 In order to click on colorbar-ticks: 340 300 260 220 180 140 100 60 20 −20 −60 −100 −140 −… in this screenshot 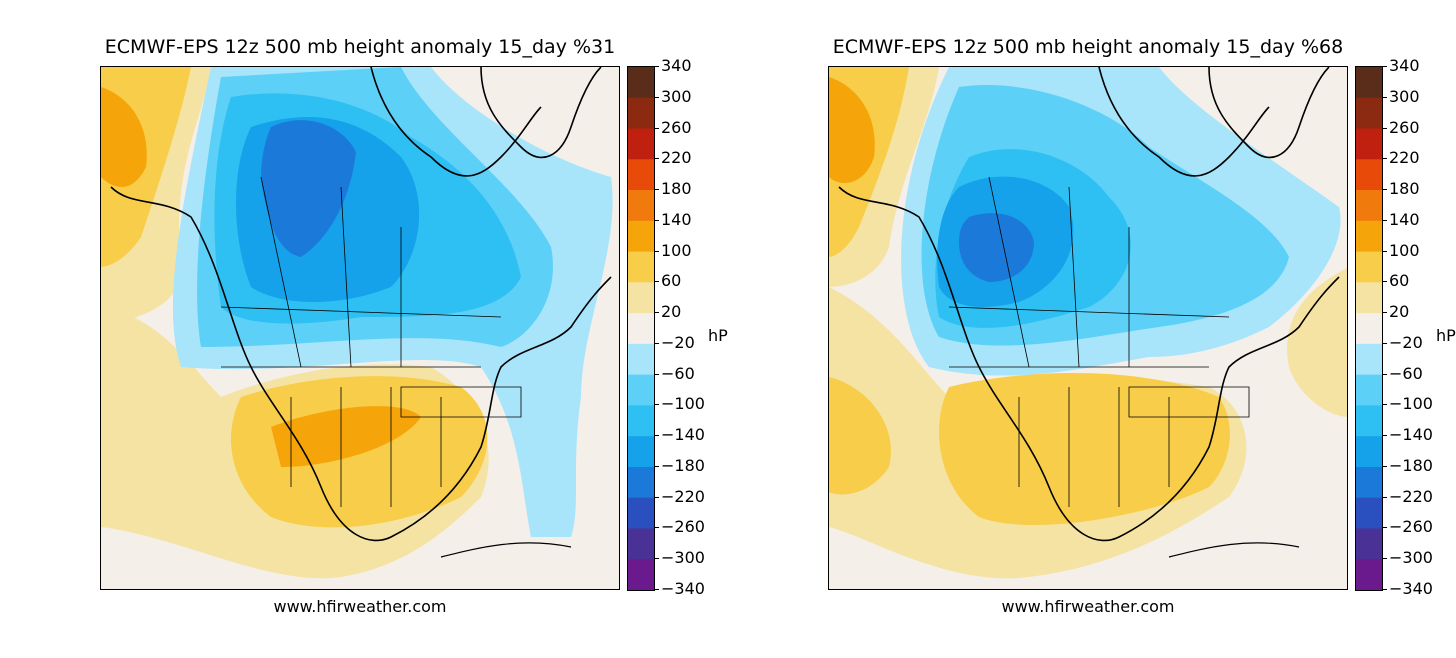, I will do `click(1418, 327)`.